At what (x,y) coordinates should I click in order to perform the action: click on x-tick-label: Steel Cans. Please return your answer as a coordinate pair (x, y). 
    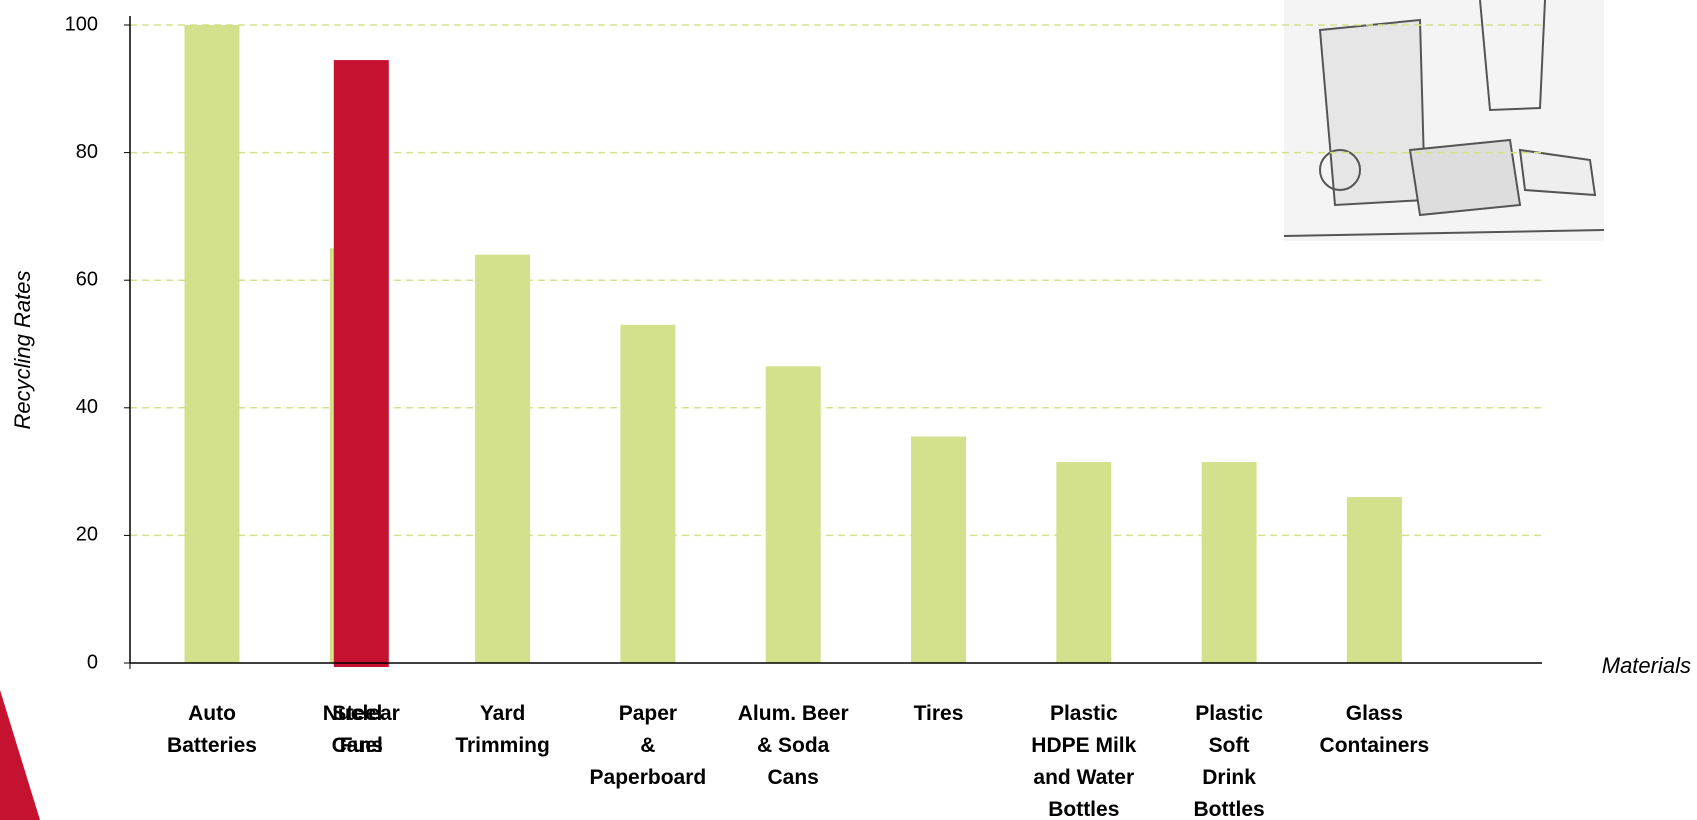
    Looking at the image, I should click on (357, 729).